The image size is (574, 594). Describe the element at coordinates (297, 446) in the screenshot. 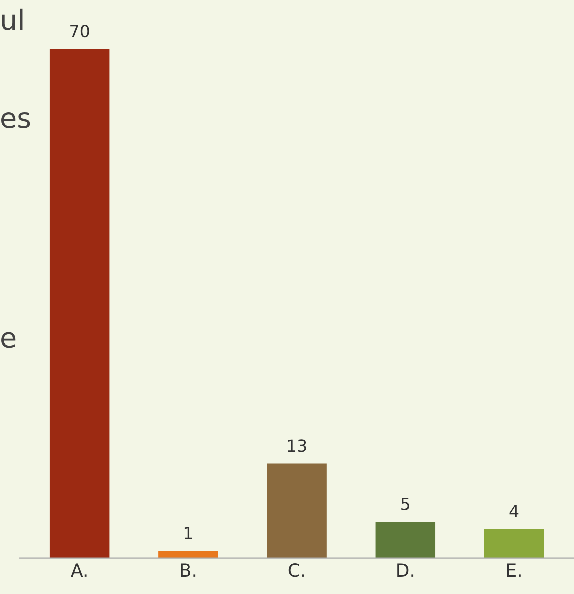

I see `data-label: 13` at that location.